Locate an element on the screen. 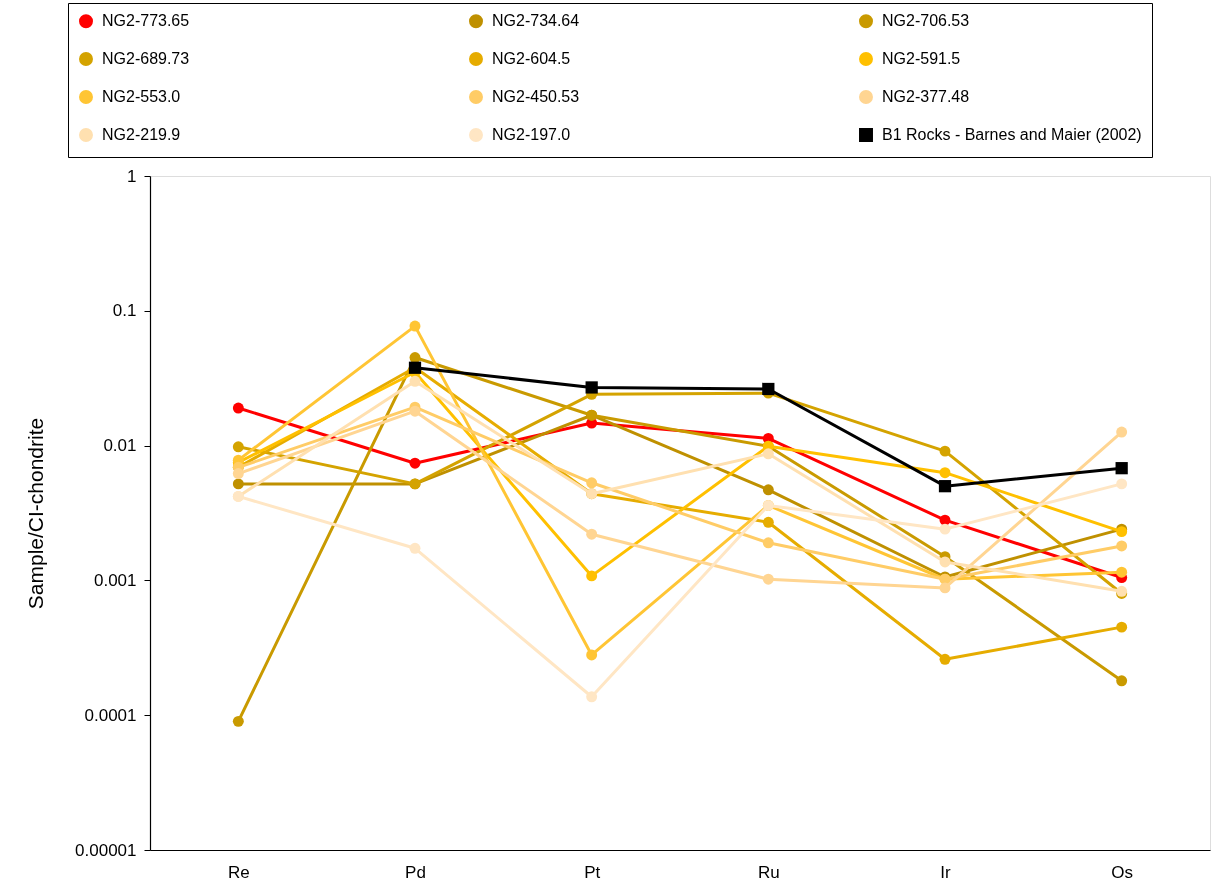  legend-label: NG2-591.5 is located at coordinates (921, 58).